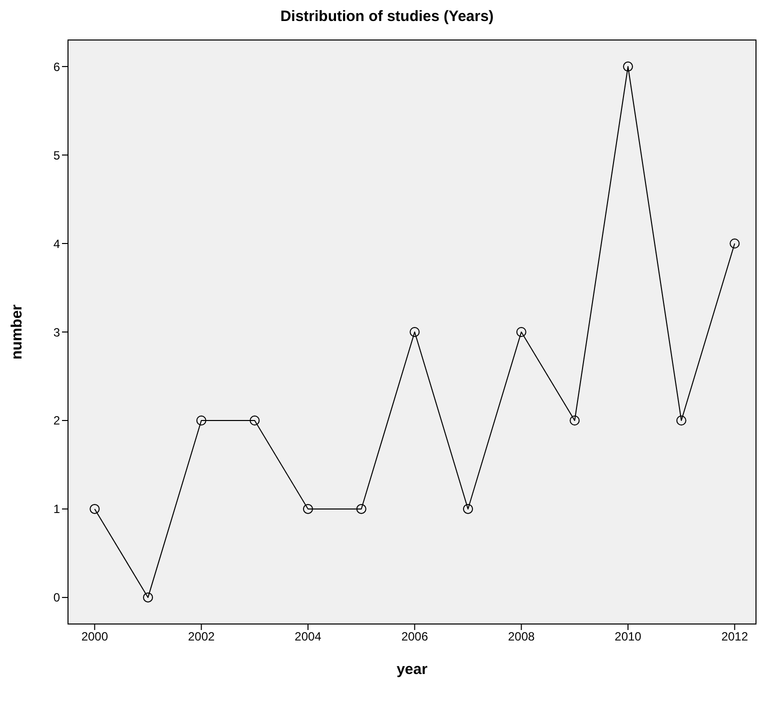 Image resolution: width=774 pixels, height=704 pixels. Describe the element at coordinates (56, 243) in the screenshot. I see `y-tick-label: 4` at that location.